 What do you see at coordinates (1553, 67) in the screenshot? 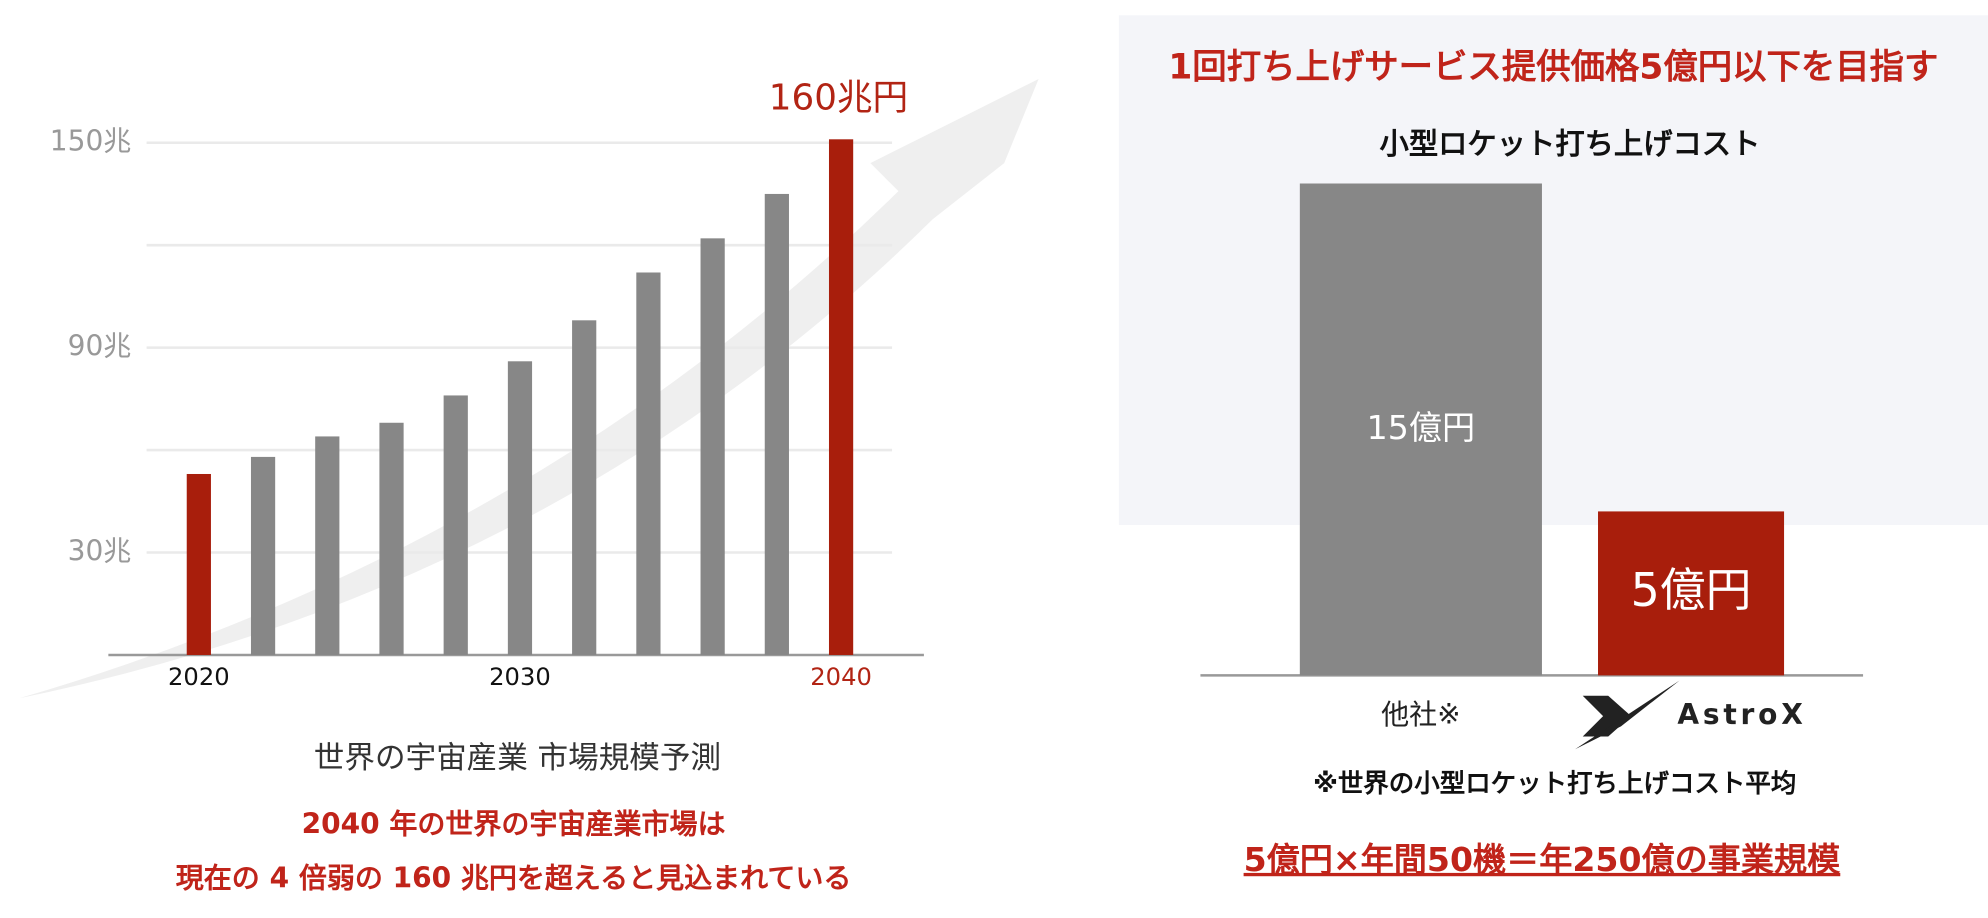
I see `chart-title: 1回打ち上げサービス提供価格5億円以下を目指す` at bounding box center [1553, 67].